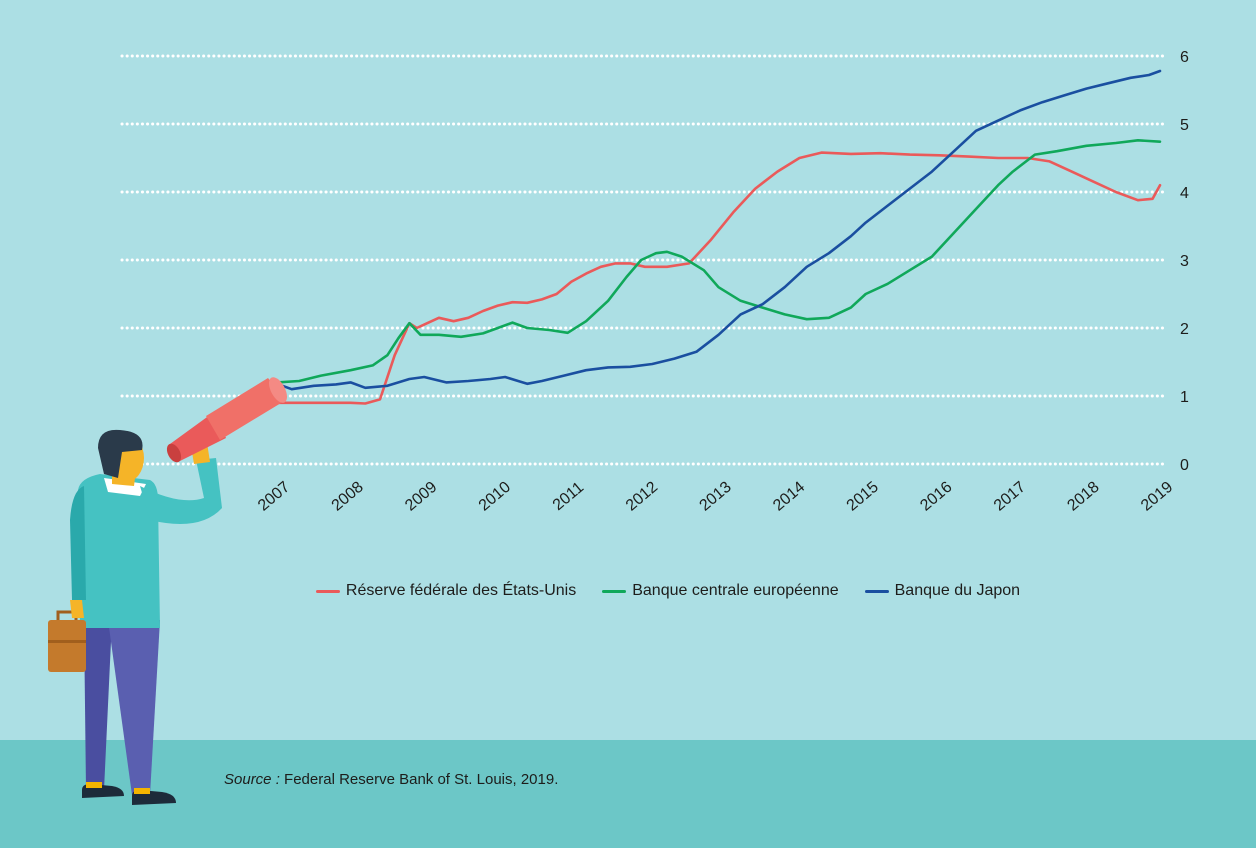  I want to click on y-tick-label-5: 5, so click(1184, 125).